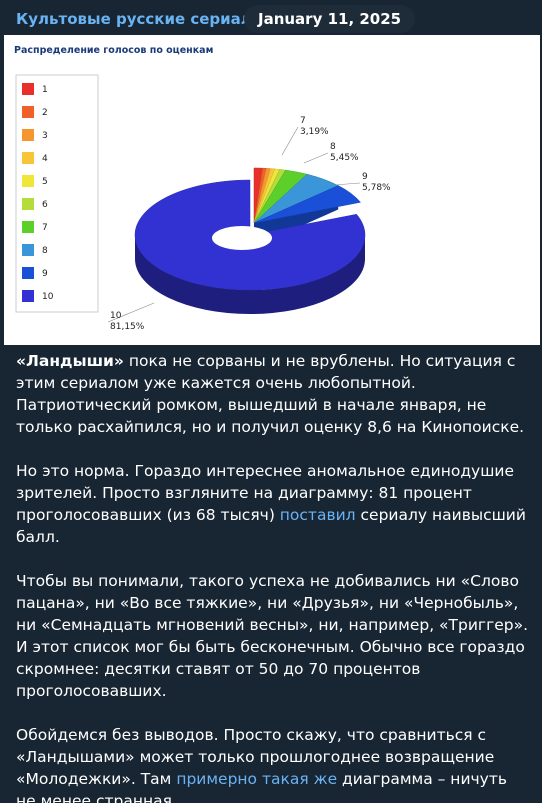 Image resolution: width=542 pixels, height=803 pixels. I want to click on legend-label: 7, so click(45, 228).